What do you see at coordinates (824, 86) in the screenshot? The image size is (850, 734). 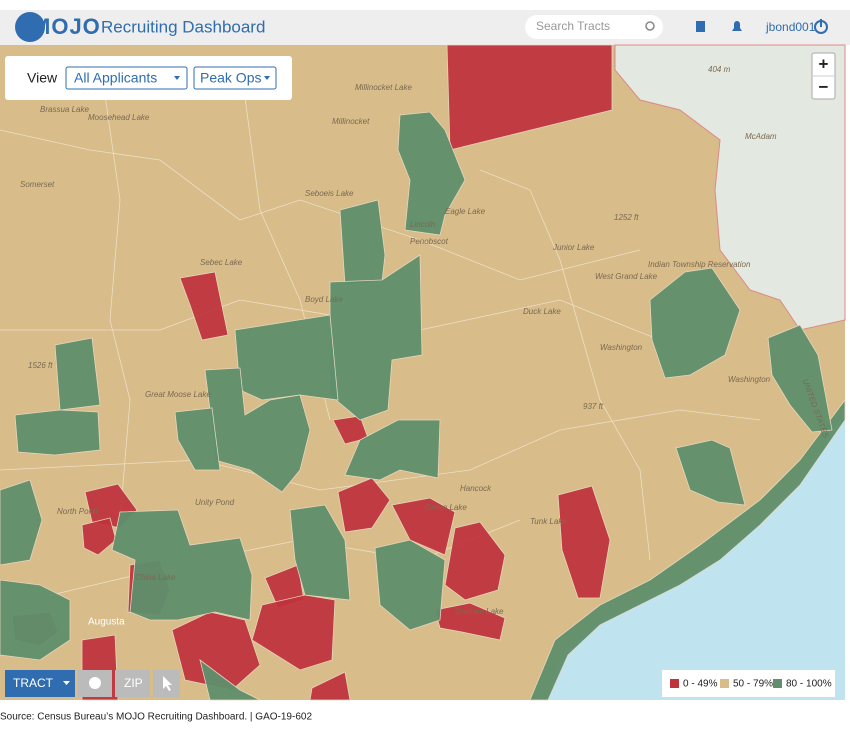 I see `zoom-out: −` at bounding box center [824, 86].